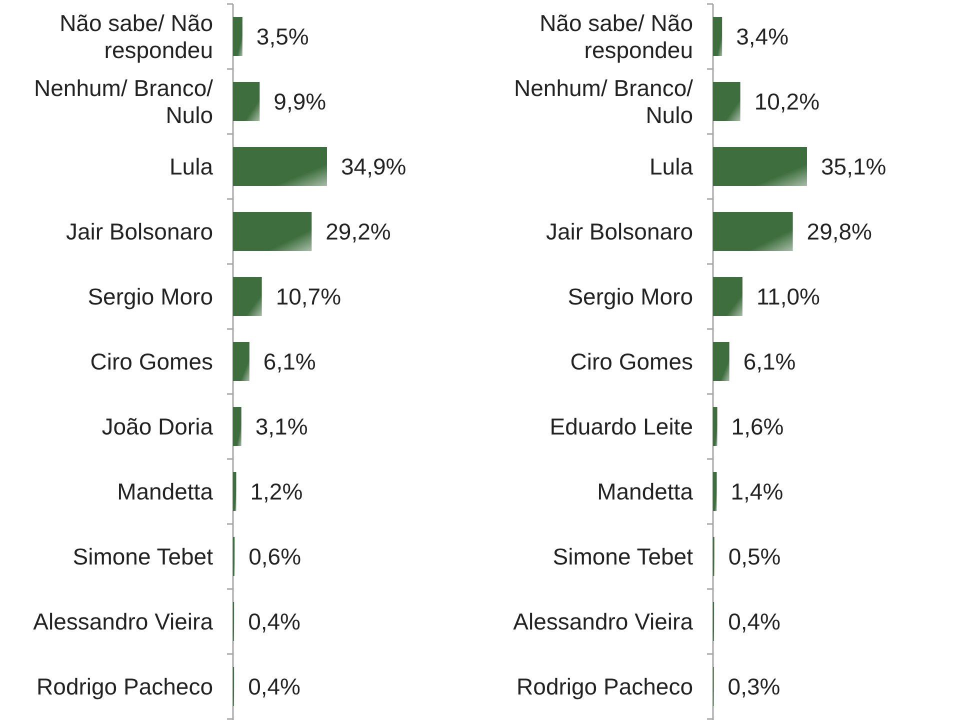 Image resolution: width=960 pixels, height=720 pixels. Describe the element at coordinates (754, 557) in the screenshot. I see `data-label: 0,5%` at that location.